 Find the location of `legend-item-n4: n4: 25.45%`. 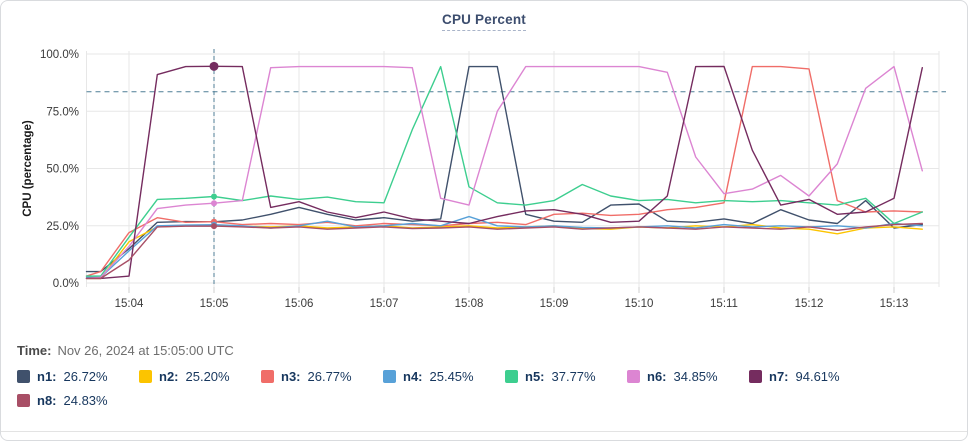

legend-item-n4: n4: 25.45% is located at coordinates (444, 376).